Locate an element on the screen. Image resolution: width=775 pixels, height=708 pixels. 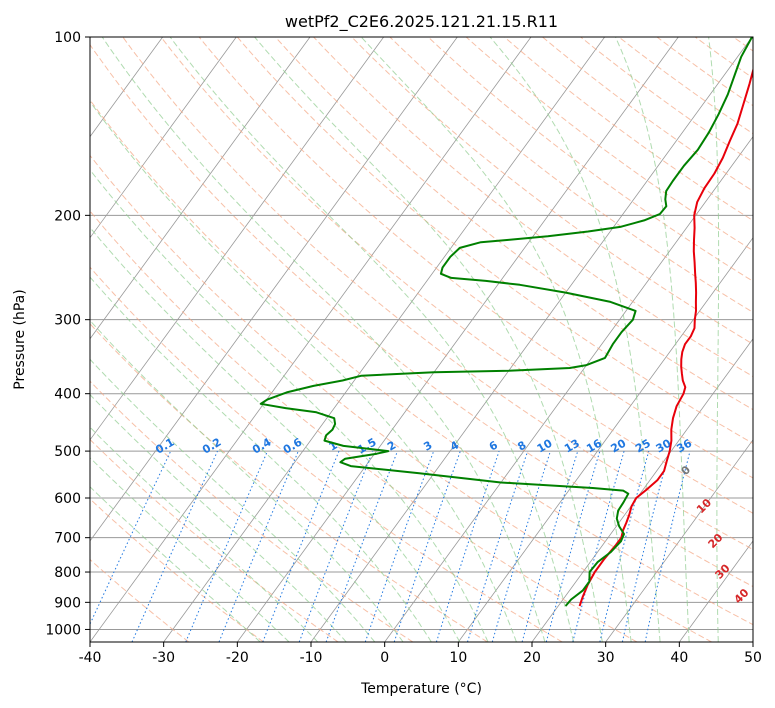
y-tick-label: 200 is located at coordinates (67, 216).